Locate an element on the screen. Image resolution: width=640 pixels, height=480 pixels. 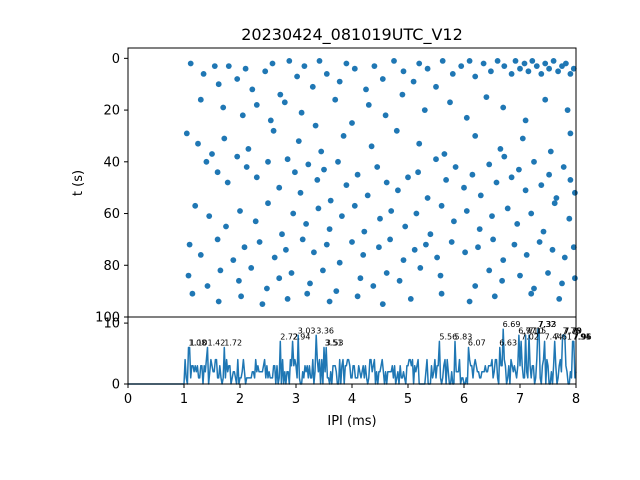
y-tick-label: 60 is located at coordinates (111, 214).